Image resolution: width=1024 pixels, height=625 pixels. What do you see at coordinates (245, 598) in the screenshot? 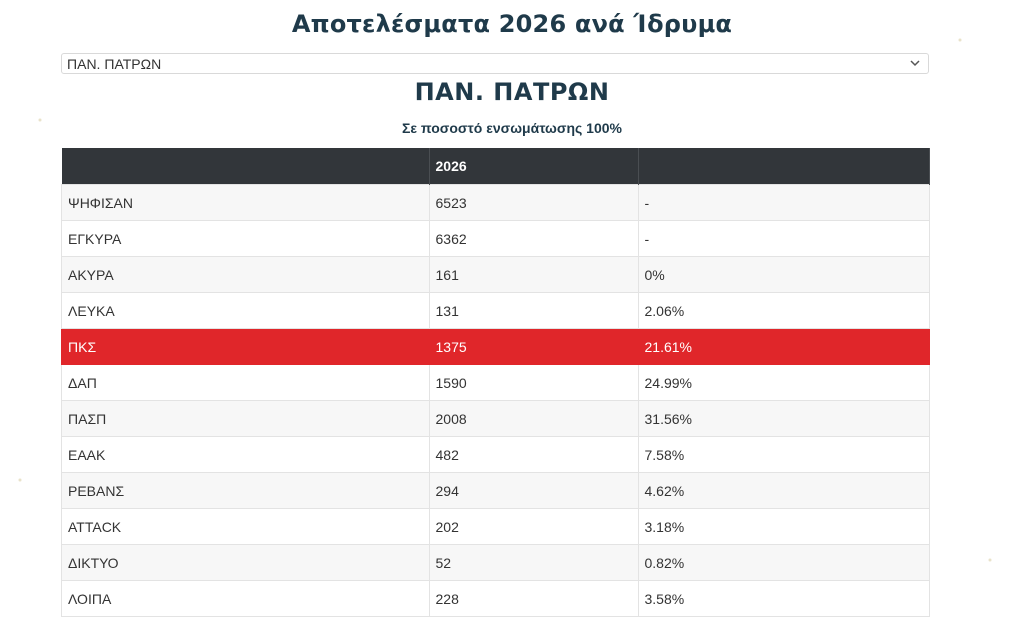
I see `row-label: ΛΟΙΠΑ` at bounding box center [245, 598].